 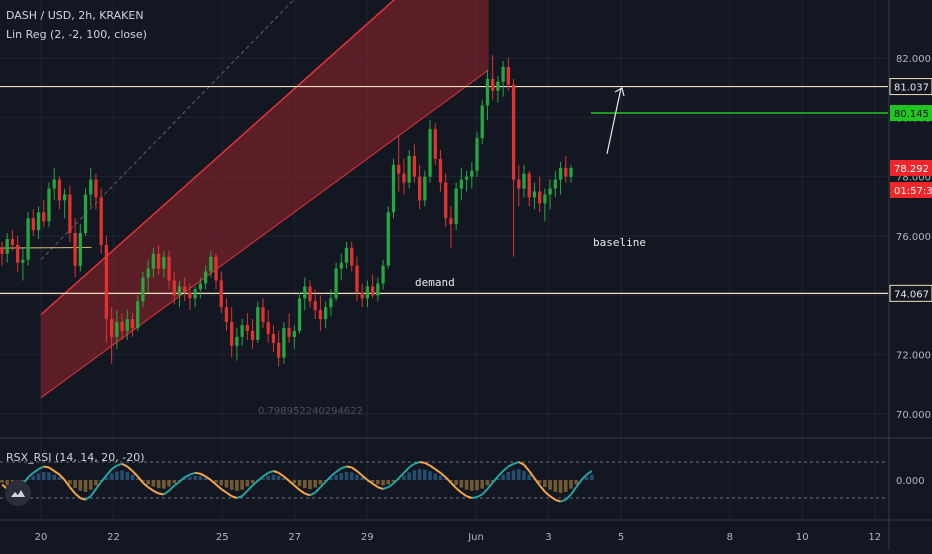 I want to click on tradingview-logo-icon, so click(x=18, y=493).